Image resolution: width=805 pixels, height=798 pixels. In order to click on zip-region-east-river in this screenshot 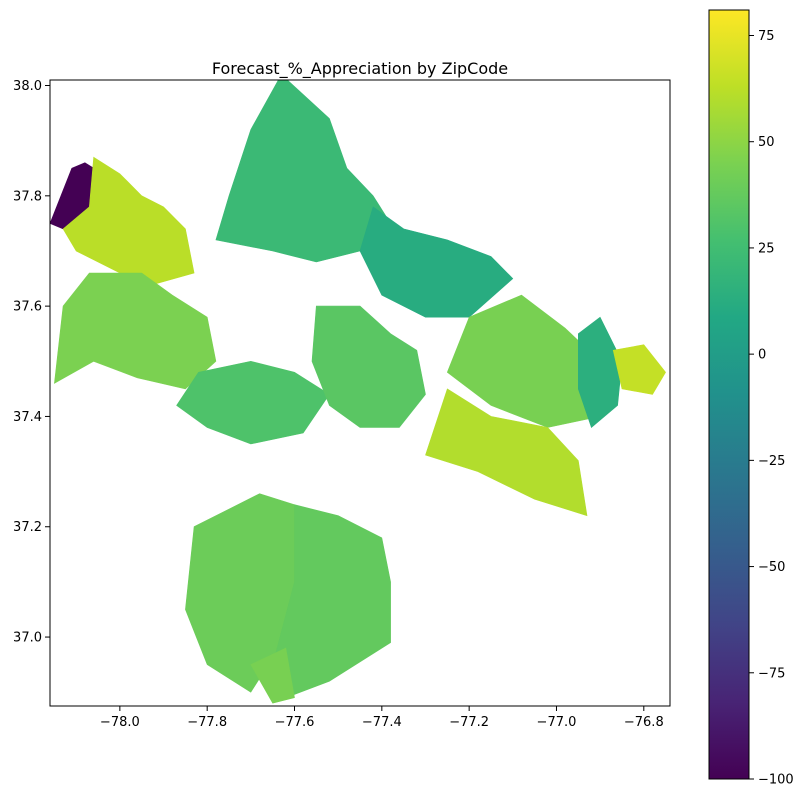, I will do `click(600, 372)`.